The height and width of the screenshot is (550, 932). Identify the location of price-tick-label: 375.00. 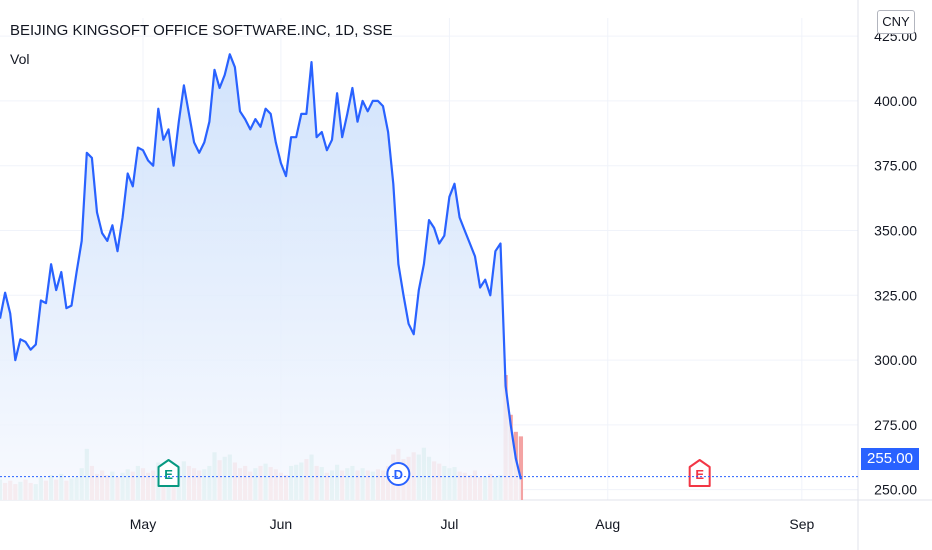
(895, 166).